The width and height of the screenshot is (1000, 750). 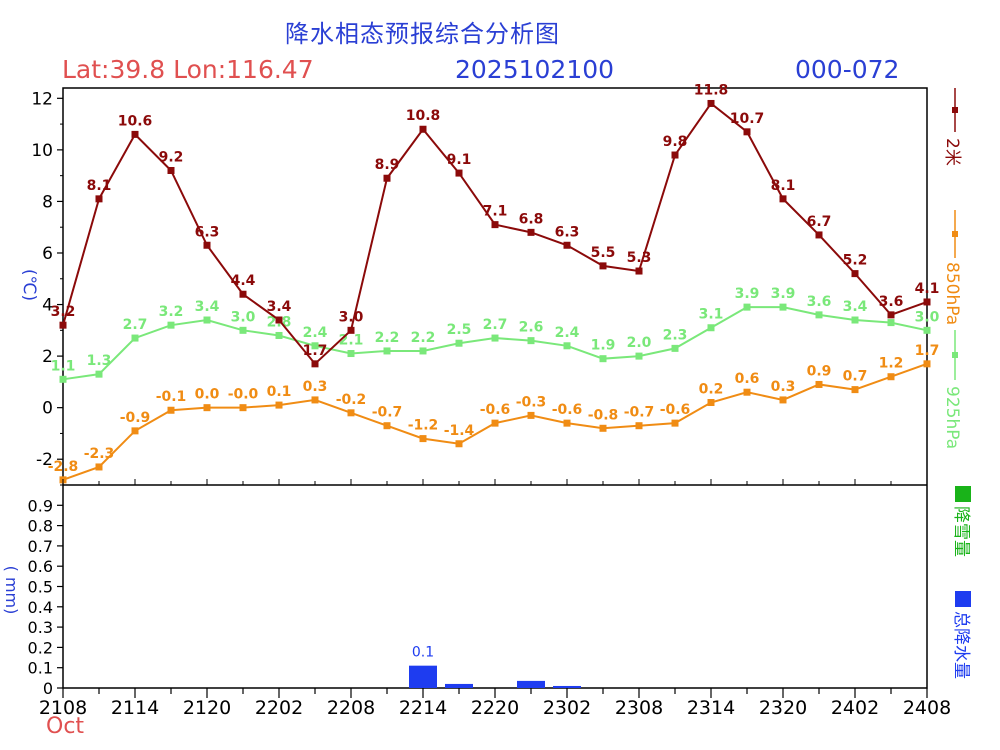 I want to click on x-tick-label: 2320, so click(x=783, y=708).